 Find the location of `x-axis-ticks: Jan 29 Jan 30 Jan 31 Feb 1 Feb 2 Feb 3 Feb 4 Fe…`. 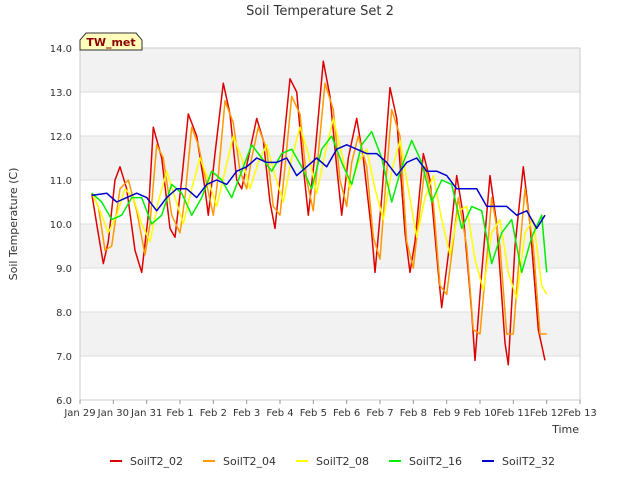

x-axis-ticks: Jan 29 Jan 30 Jan 31 Feb 1 Feb 2 Feb 3 Feb 4 Fe… is located at coordinates (330, 409).